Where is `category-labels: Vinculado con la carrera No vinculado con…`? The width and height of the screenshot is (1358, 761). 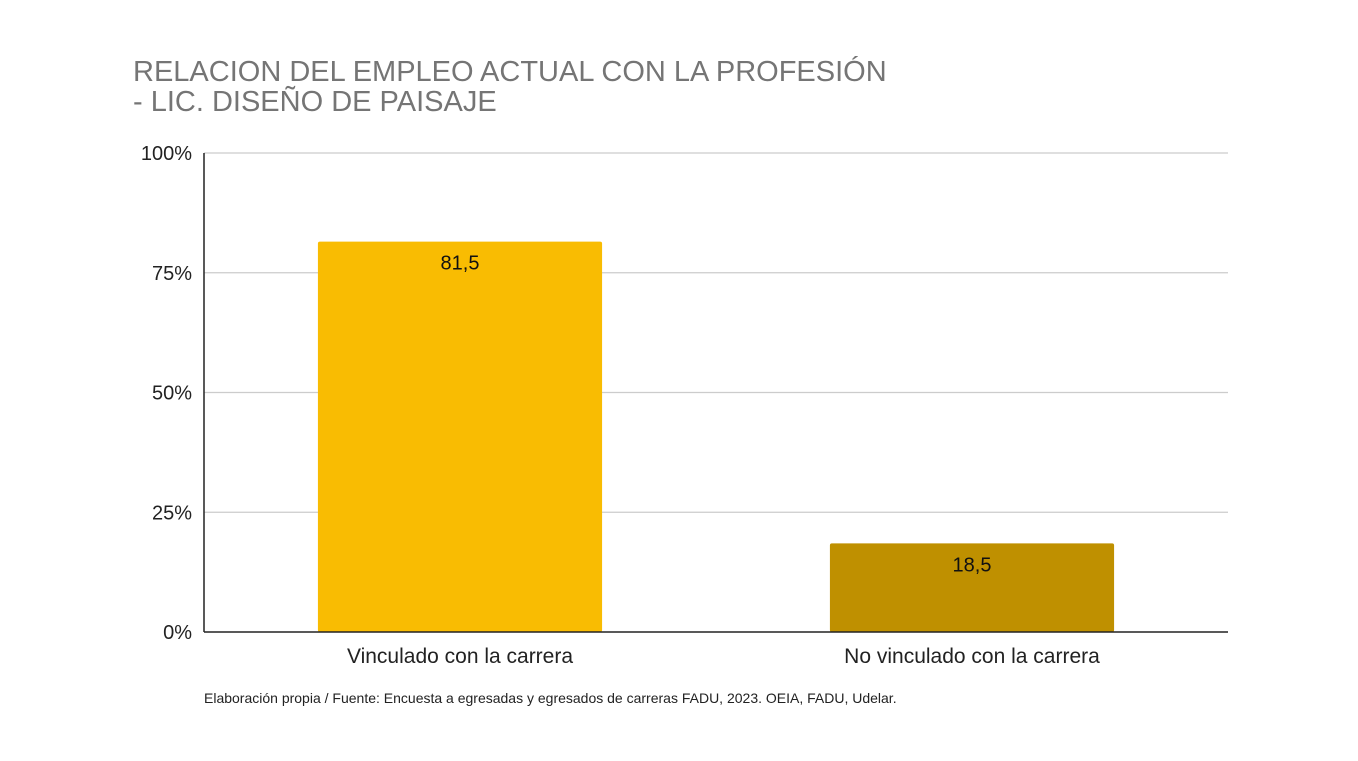
category-labels: Vinculado con la carrera No vinculado con… is located at coordinates (723, 656).